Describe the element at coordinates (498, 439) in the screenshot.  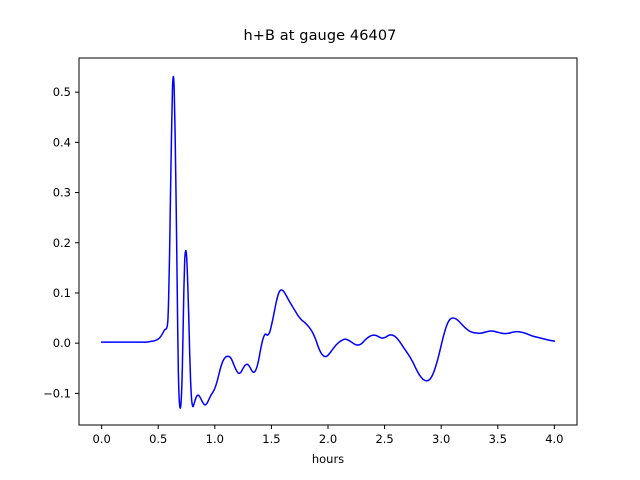
I see `x-tick-label: 3.5` at that location.